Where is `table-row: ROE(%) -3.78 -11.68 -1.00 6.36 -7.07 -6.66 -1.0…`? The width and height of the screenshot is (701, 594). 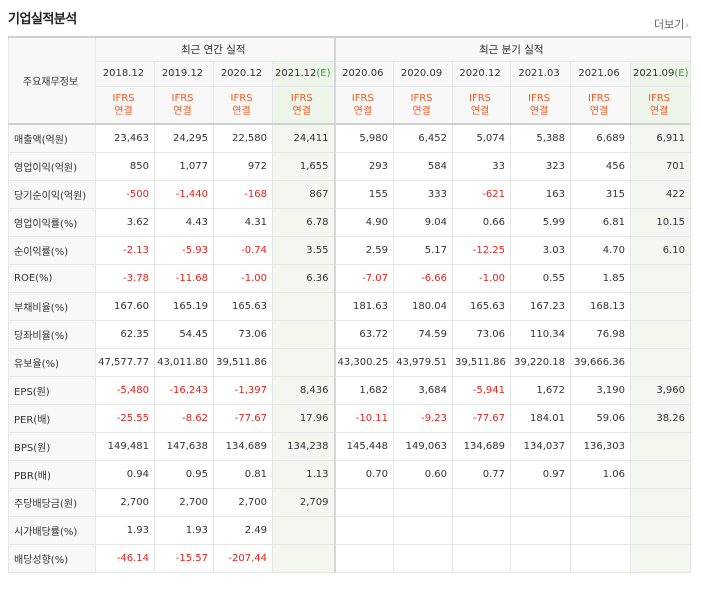 table-row: ROE(%) -3.78 -11.68 -1.00 6.36 -7.07 -6.66 -1.0… is located at coordinates (350, 278).